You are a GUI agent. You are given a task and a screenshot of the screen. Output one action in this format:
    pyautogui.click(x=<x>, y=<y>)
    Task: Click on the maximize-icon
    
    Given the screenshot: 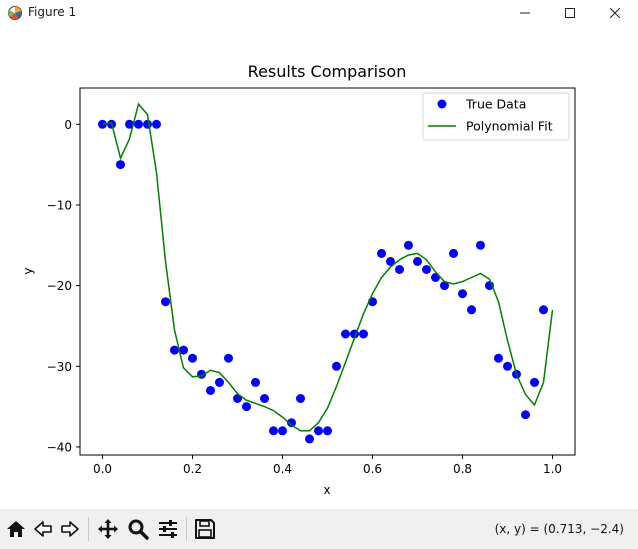 What is the action you would take?
    pyautogui.click(x=570, y=13)
    